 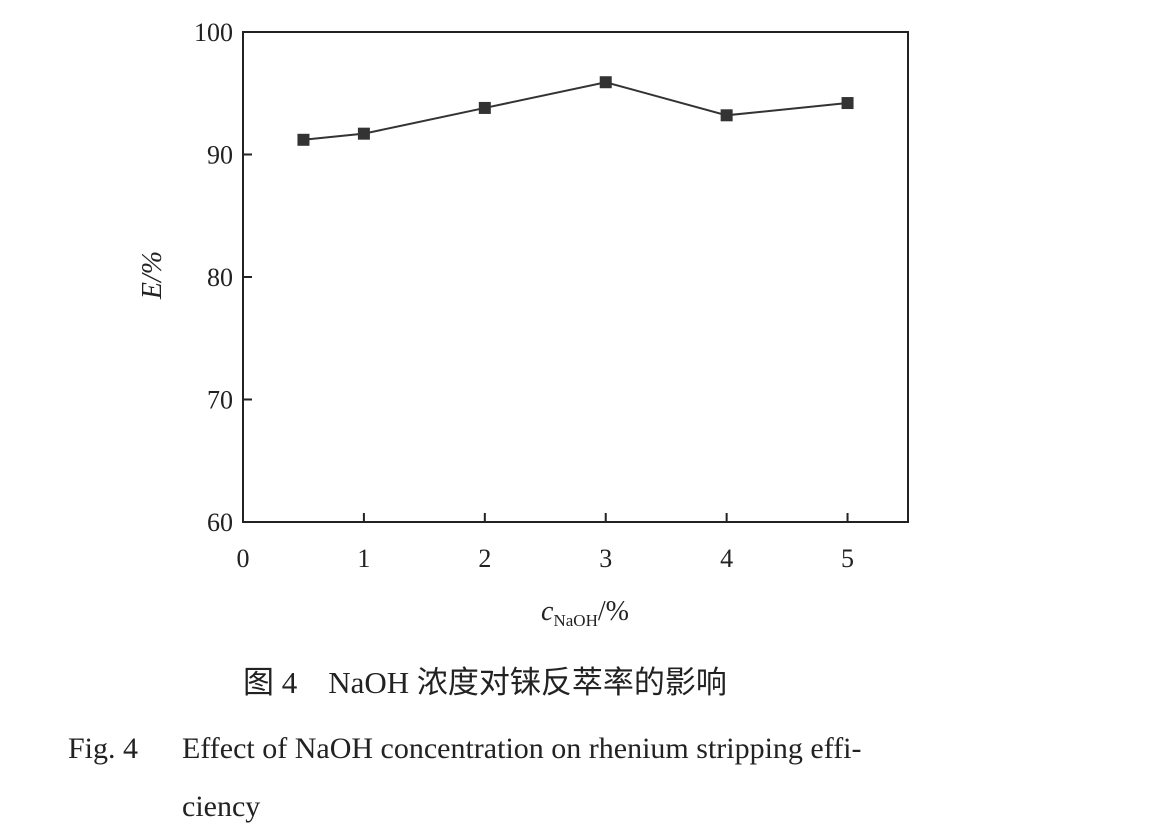 What do you see at coordinates (363, 558) in the screenshot?
I see `x-tick-label: 1` at bounding box center [363, 558].